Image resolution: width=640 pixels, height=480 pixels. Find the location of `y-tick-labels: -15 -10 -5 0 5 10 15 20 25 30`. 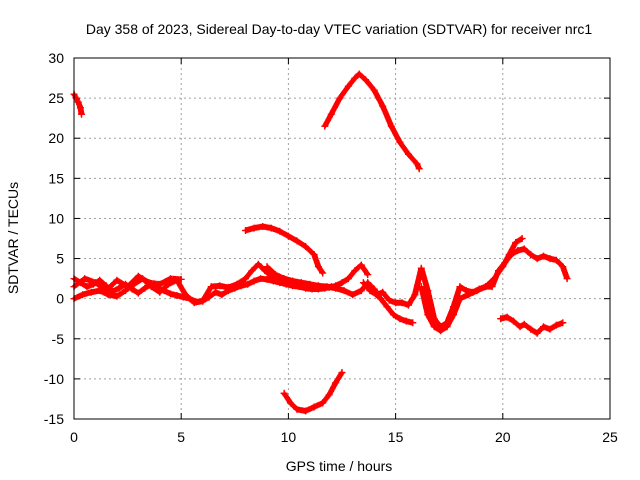

y-tick-labels: -15 -10 -5 0 5 10 15 20 25 30 is located at coordinates (54, 238).